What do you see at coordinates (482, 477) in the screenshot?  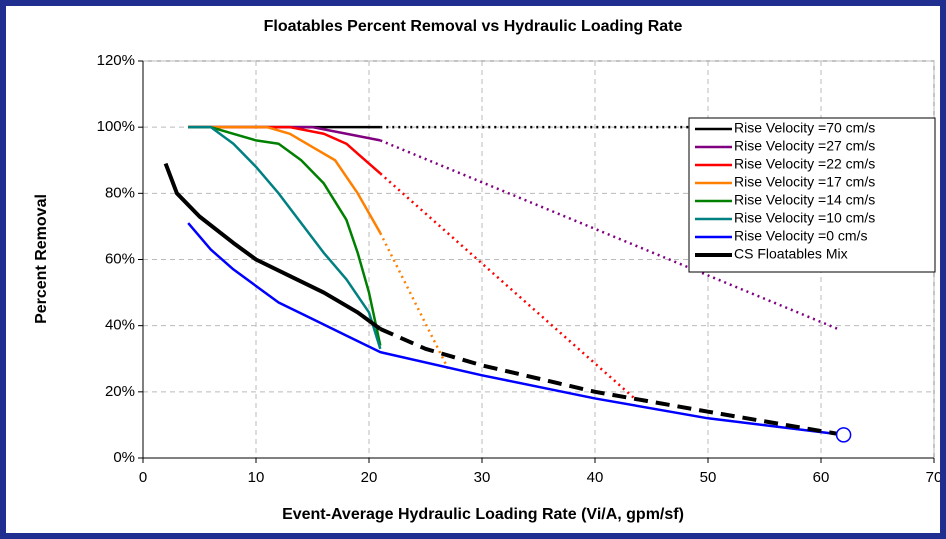 I see `x-tick-label: 30` at bounding box center [482, 477].